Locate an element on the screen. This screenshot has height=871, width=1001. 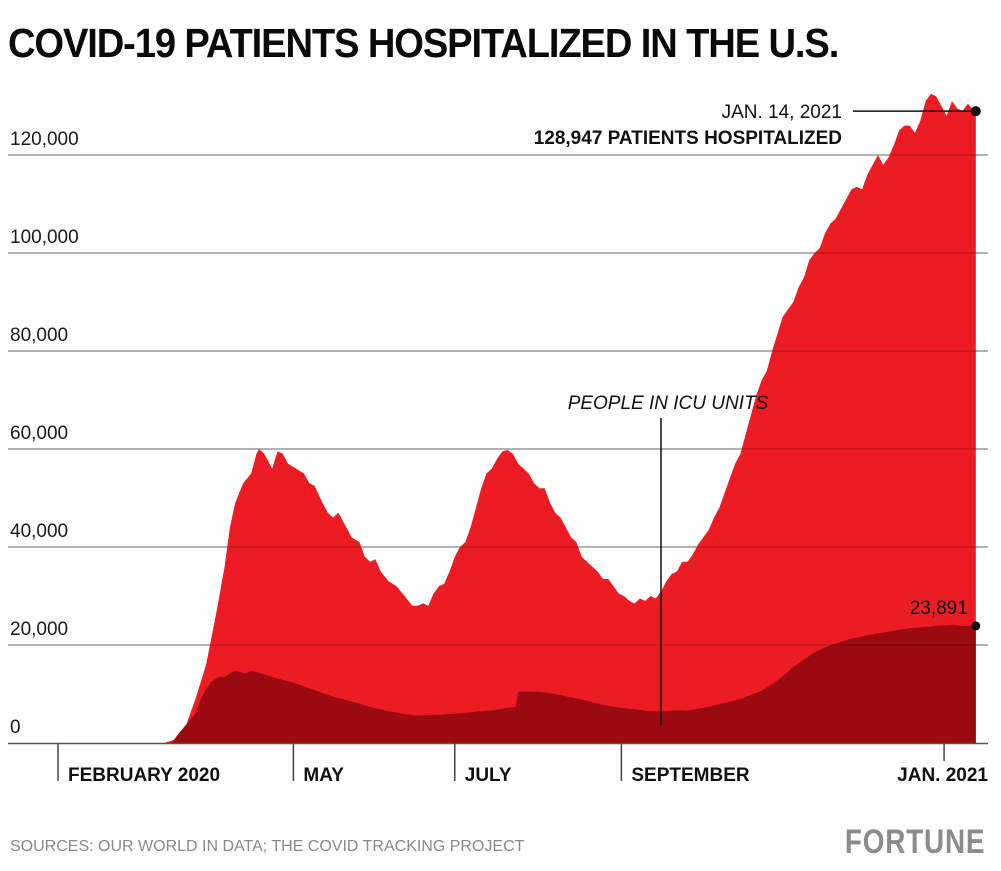
y-tick-label: 20,000 is located at coordinates (39, 629).